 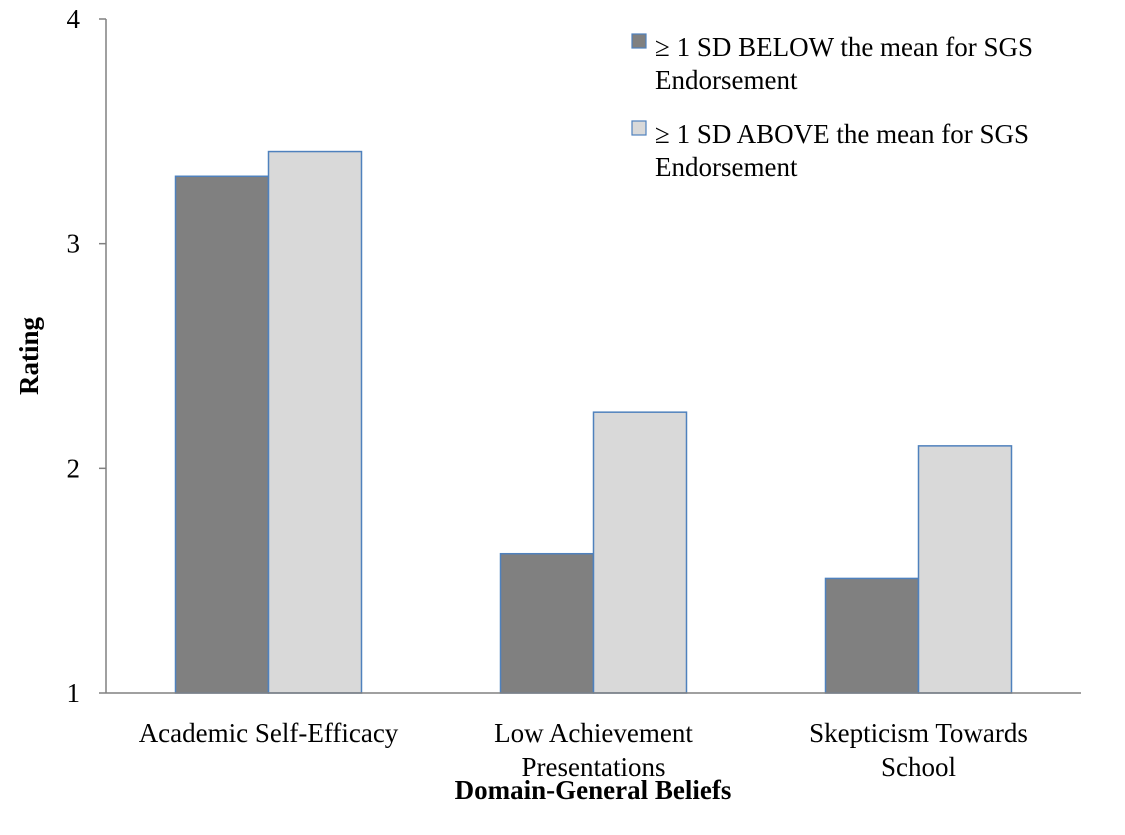 I want to click on y-axis-title: Rating, so click(x=29, y=356).